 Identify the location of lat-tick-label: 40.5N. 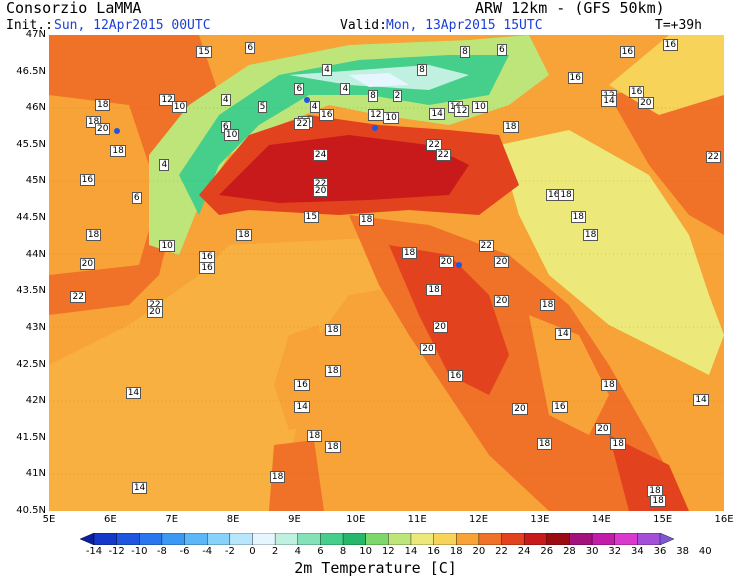
(31, 510).